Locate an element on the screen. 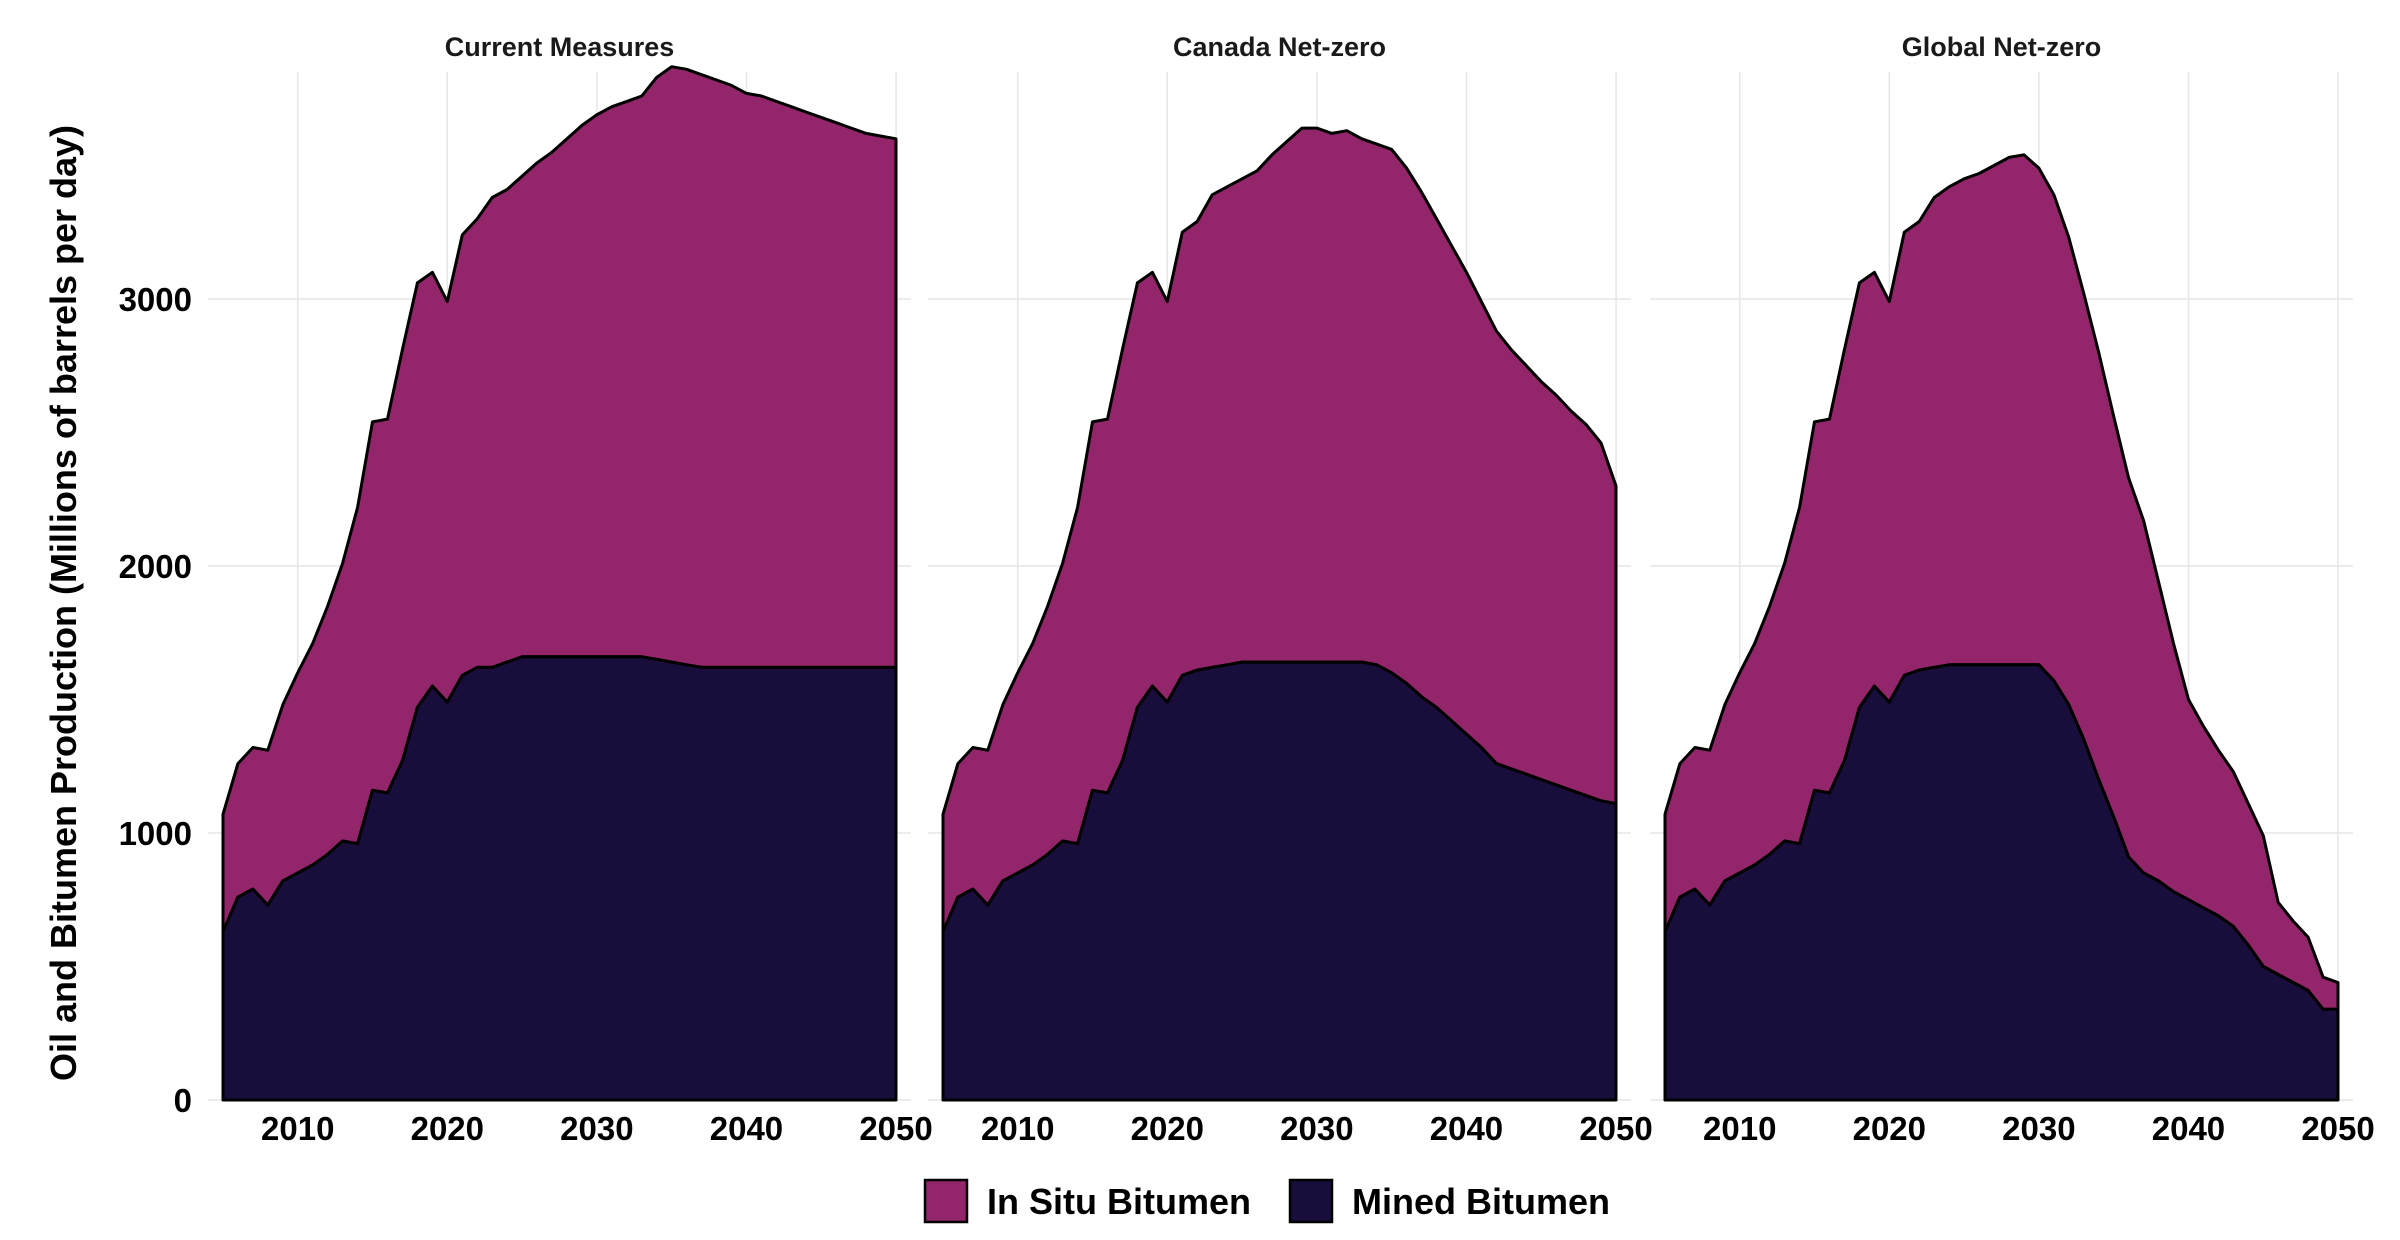  y-tick-label: 0 is located at coordinates (183, 1100).